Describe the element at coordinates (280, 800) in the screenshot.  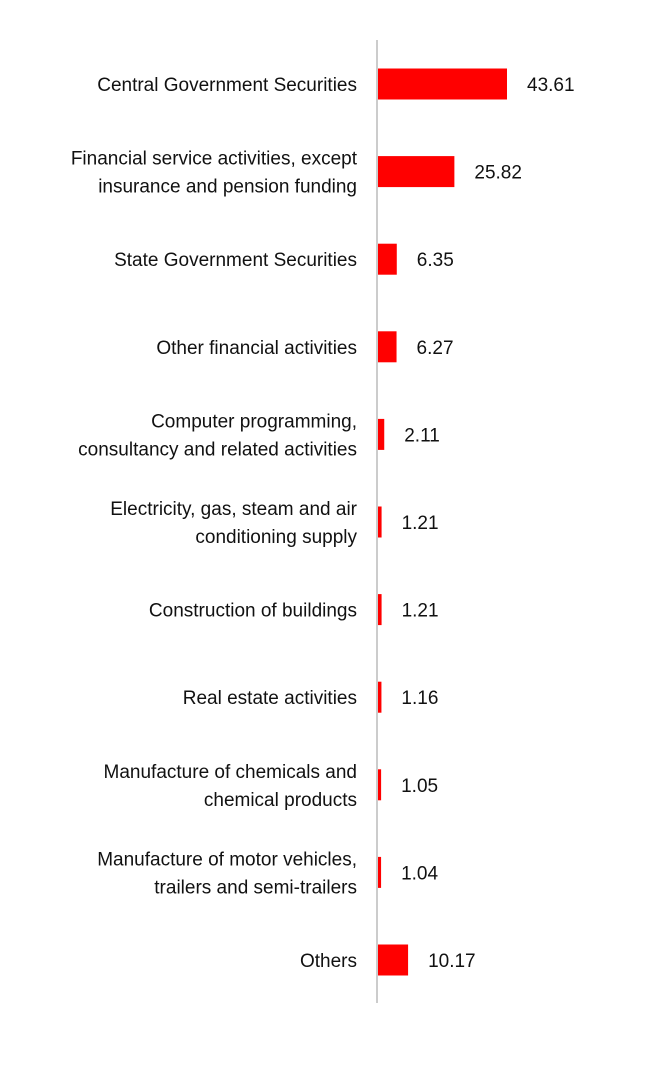
I see `category-label-line: chemical products` at that location.